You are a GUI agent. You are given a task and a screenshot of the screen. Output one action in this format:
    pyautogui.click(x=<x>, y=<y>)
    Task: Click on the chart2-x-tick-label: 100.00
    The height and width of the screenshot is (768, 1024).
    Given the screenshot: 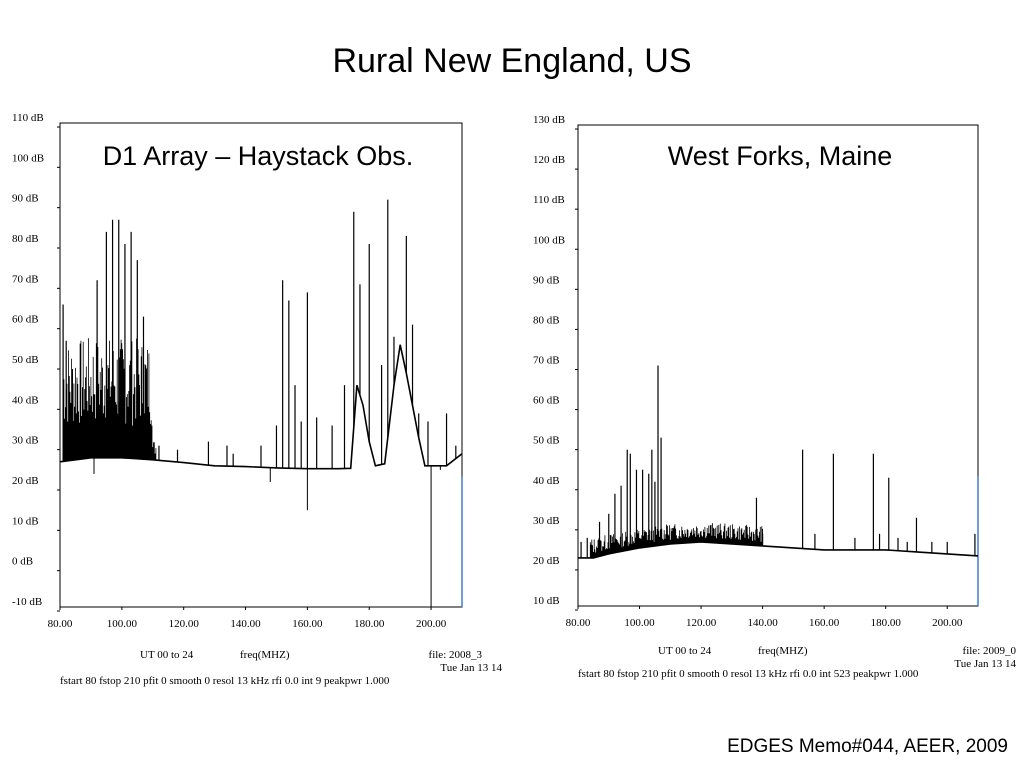 What is the action you would take?
    pyautogui.click(x=639, y=623)
    